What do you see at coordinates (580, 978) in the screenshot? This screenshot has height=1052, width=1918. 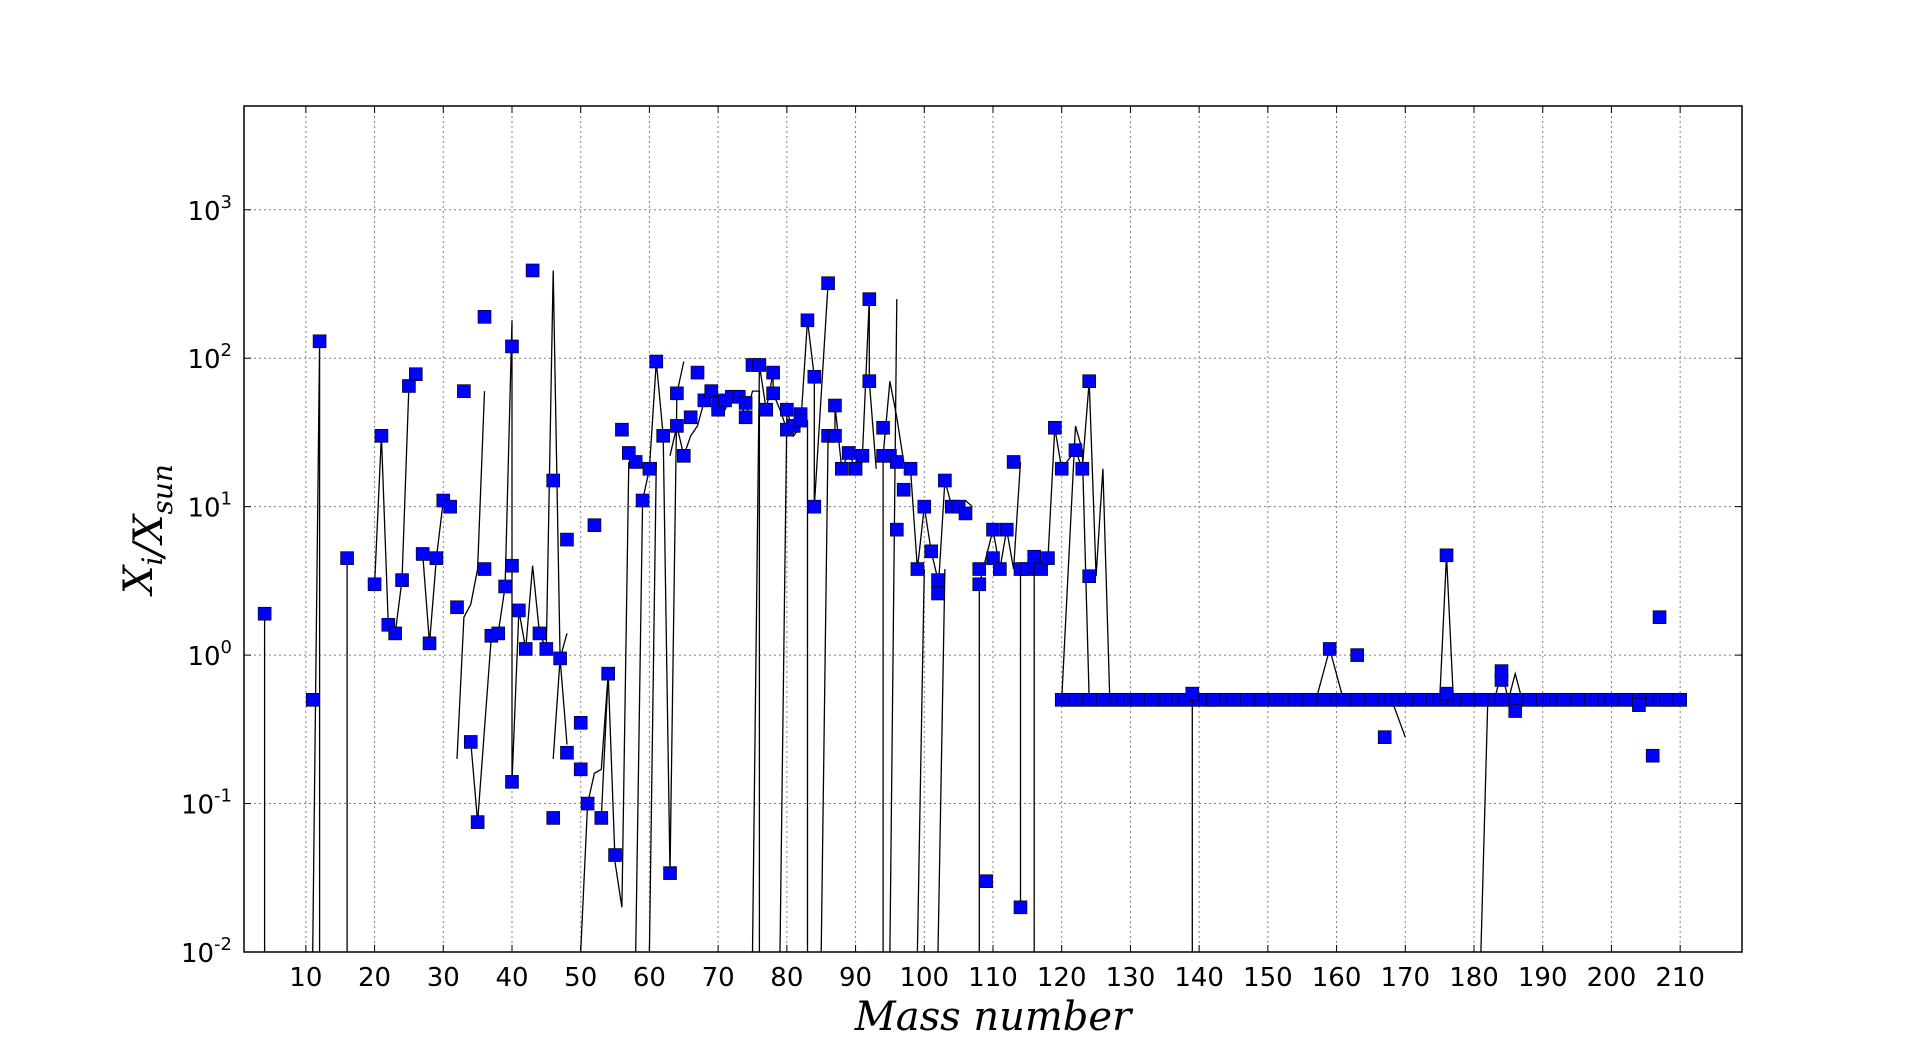 I see `x-tick-label: 50` at bounding box center [580, 978].